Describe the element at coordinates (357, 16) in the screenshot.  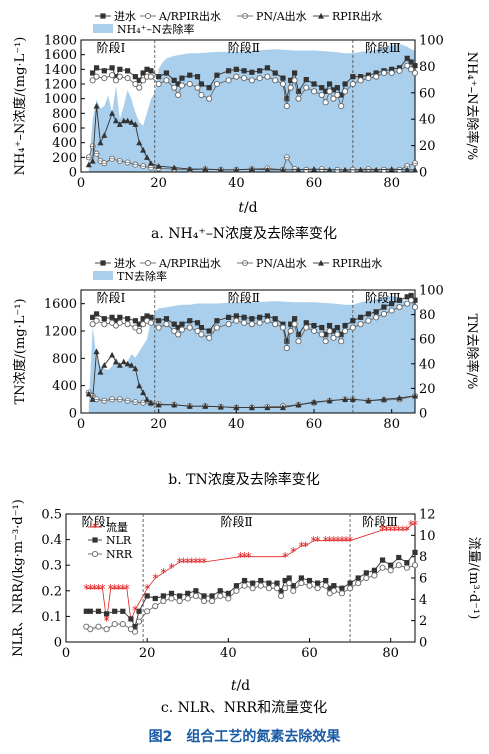
I see `legend-label: RPIR出水` at that location.